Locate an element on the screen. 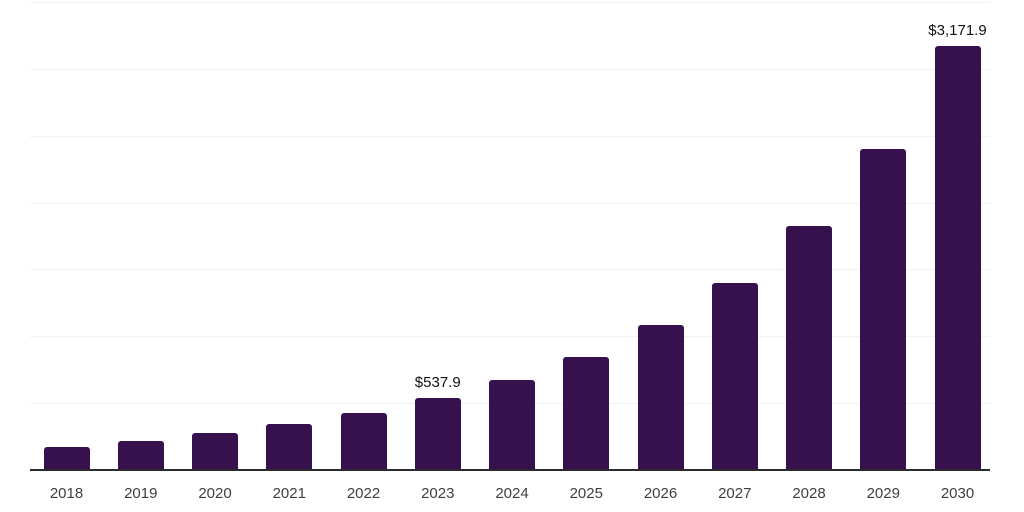  bar-2027 is located at coordinates (734, 376).